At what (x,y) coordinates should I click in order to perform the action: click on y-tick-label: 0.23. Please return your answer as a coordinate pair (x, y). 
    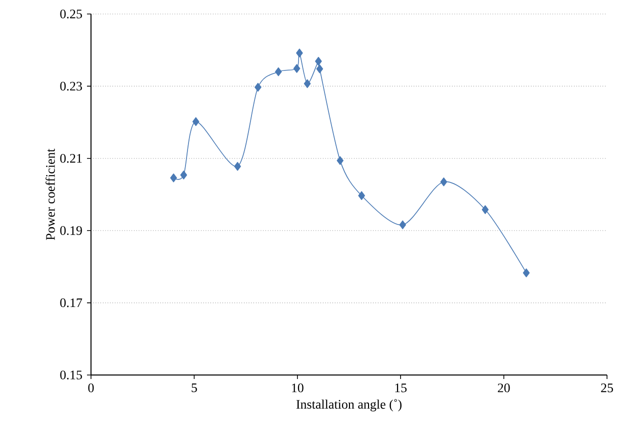
    Looking at the image, I should click on (71, 86).